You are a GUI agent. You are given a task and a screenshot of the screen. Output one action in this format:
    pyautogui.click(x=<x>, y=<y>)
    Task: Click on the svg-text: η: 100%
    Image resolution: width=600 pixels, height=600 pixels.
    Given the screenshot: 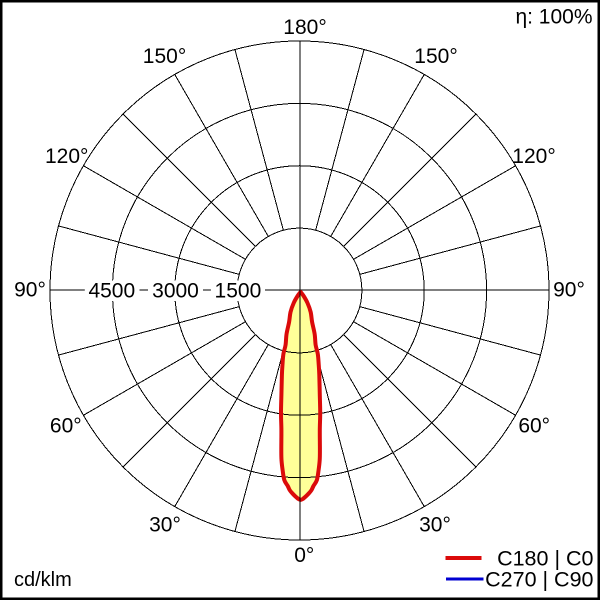 What is the action you would take?
    pyautogui.click(x=553, y=17)
    